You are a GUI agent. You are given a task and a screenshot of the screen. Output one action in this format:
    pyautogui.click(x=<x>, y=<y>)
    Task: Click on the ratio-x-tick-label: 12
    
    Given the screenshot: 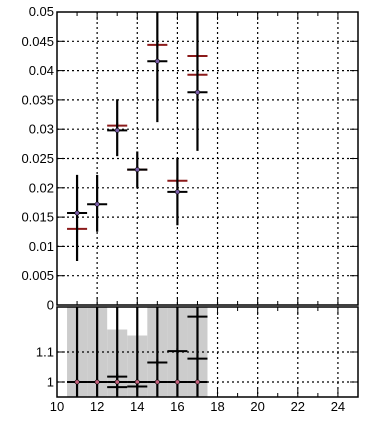 What is the action you would take?
    pyautogui.click(x=97, y=406)
    